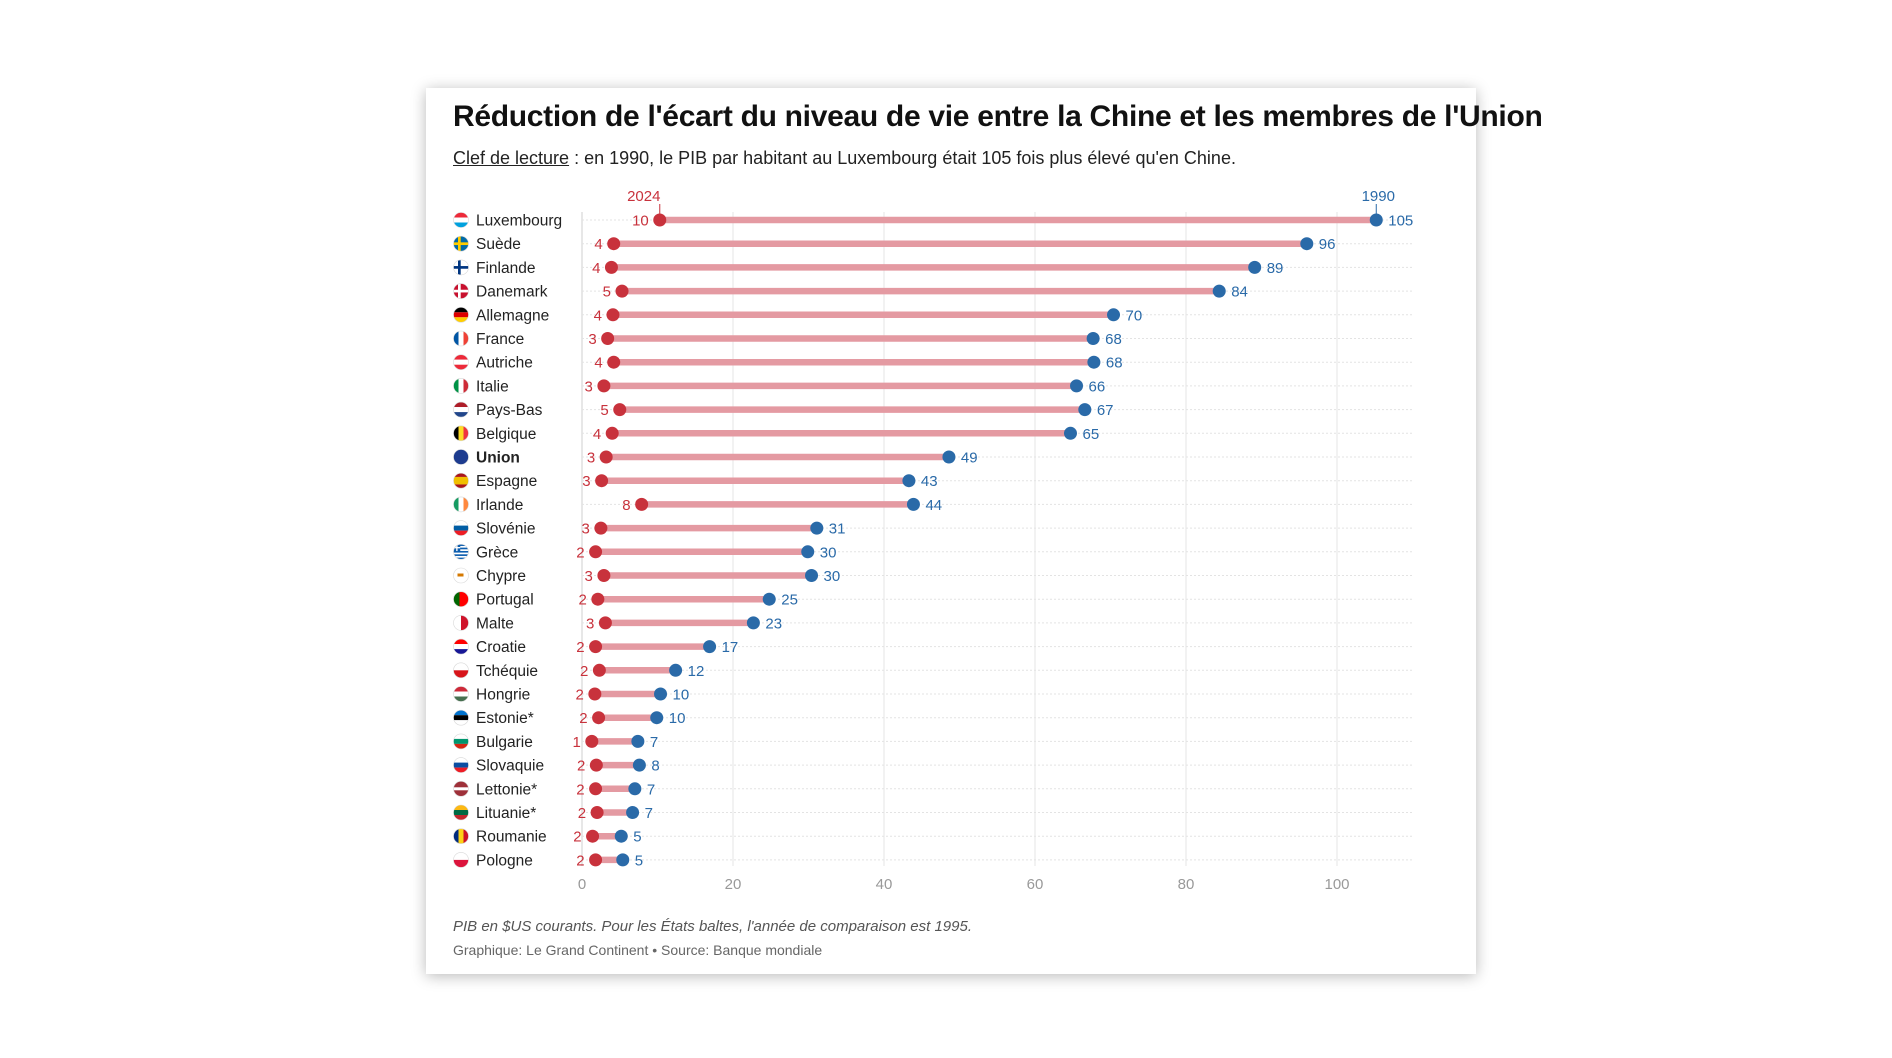  Describe the element at coordinates (677, 718) in the screenshot. I see `value-label-1990: 10` at that location.